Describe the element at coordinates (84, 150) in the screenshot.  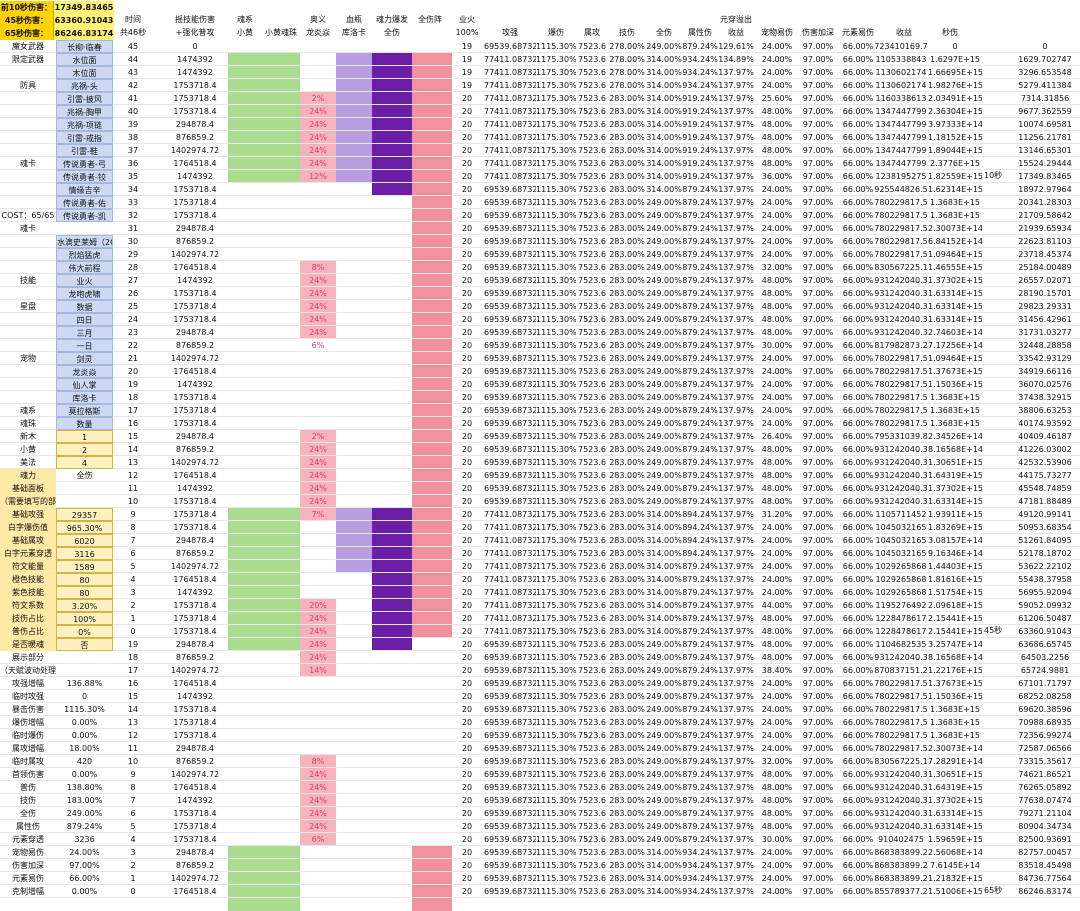
I see `item-name: 引雷-鞋` at that location.